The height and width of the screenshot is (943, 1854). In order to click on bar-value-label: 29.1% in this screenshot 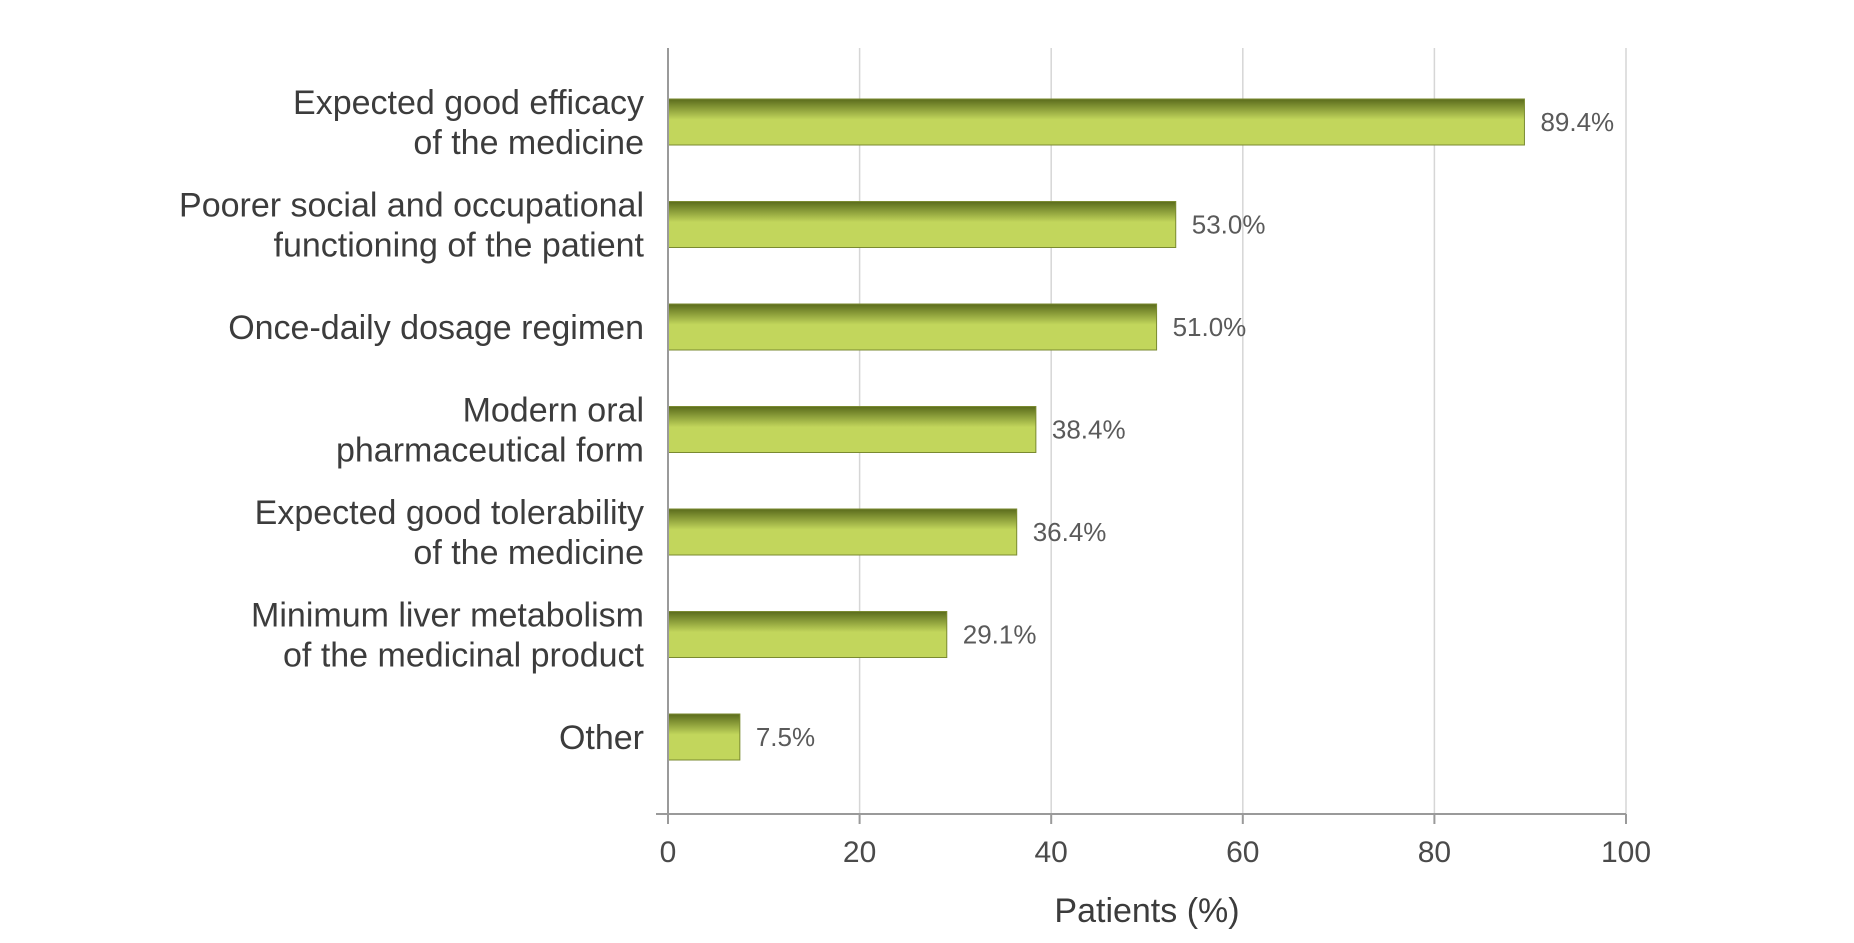, I will do `click(1000, 635)`.